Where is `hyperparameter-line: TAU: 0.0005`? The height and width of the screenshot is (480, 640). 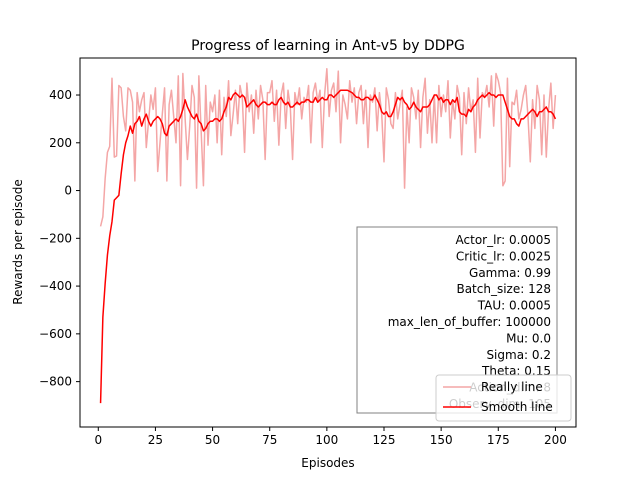 hyperparameter-line: TAU: 0.0005 is located at coordinates (514, 306).